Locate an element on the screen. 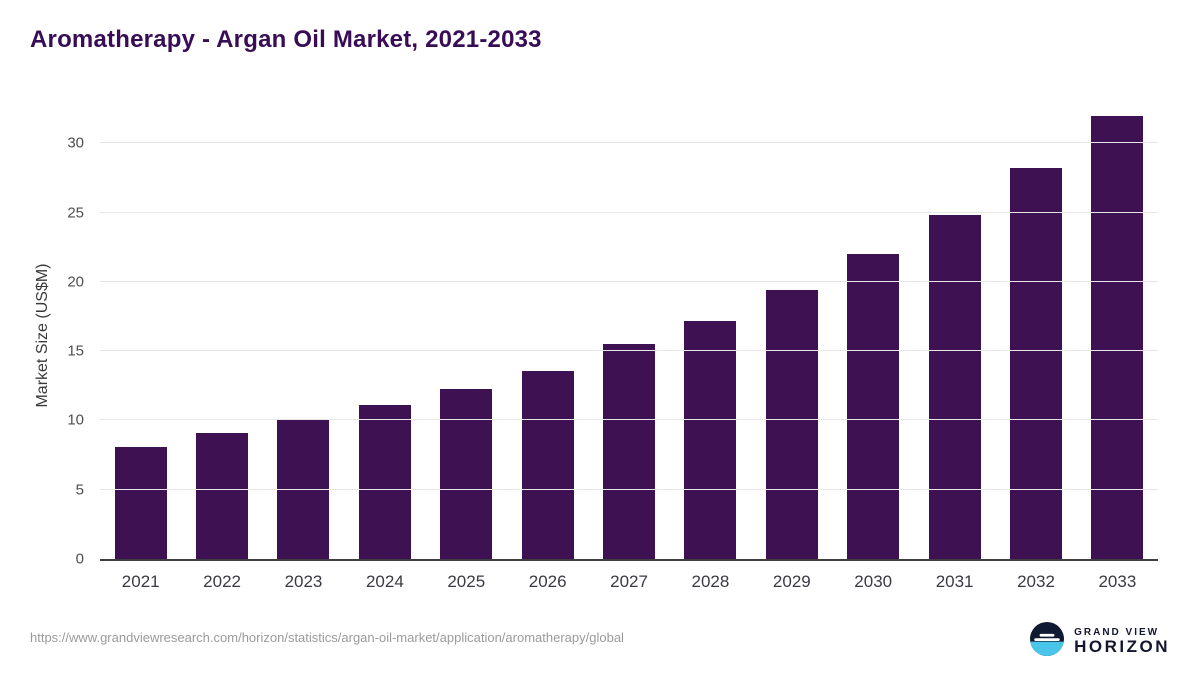  x-tick-label: 2026 is located at coordinates (547, 581).